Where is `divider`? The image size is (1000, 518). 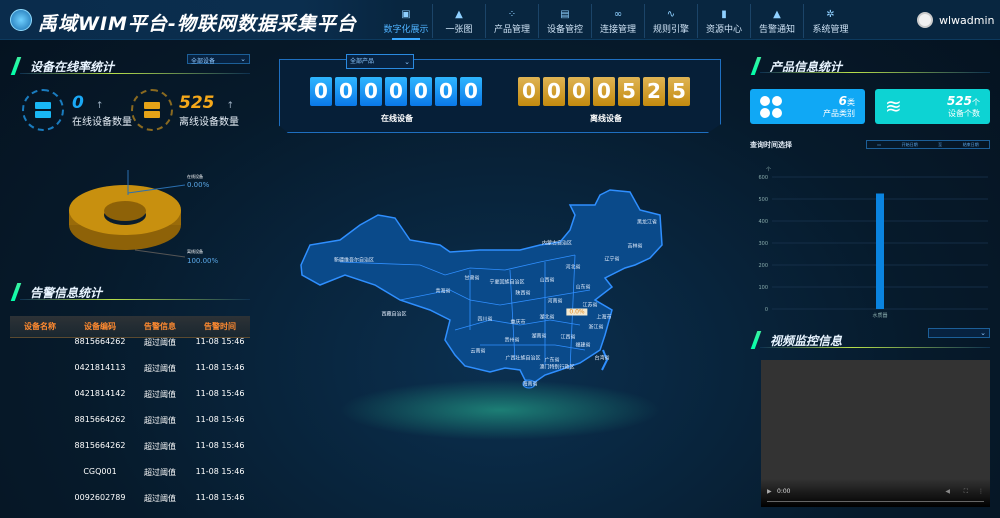 divider is located at coordinates (875, 72).